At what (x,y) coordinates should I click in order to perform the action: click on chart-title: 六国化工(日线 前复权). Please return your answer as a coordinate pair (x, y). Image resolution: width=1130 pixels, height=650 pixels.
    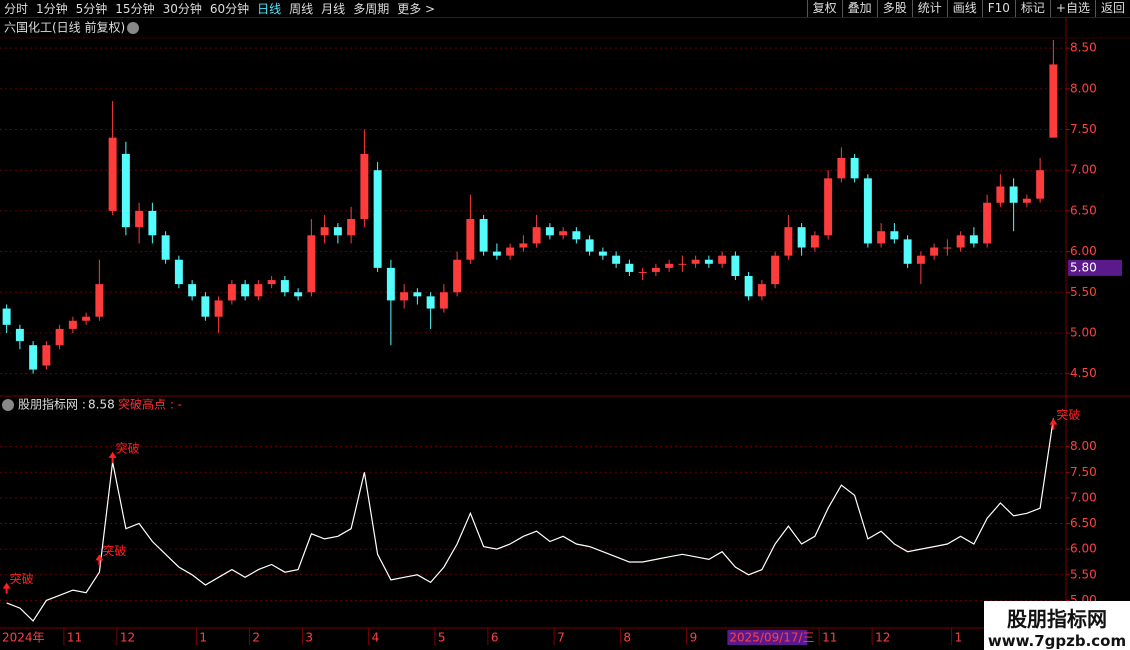
    Looking at the image, I should click on (64, 27).